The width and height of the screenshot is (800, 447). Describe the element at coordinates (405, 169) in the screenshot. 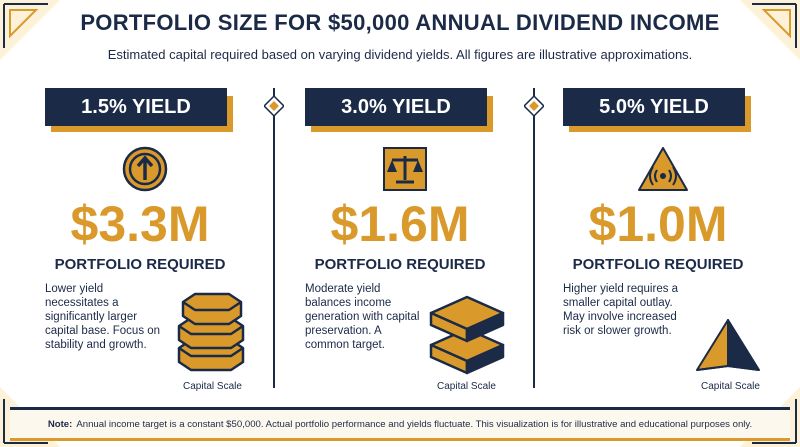

I see `balance-scale-icon` at that location.